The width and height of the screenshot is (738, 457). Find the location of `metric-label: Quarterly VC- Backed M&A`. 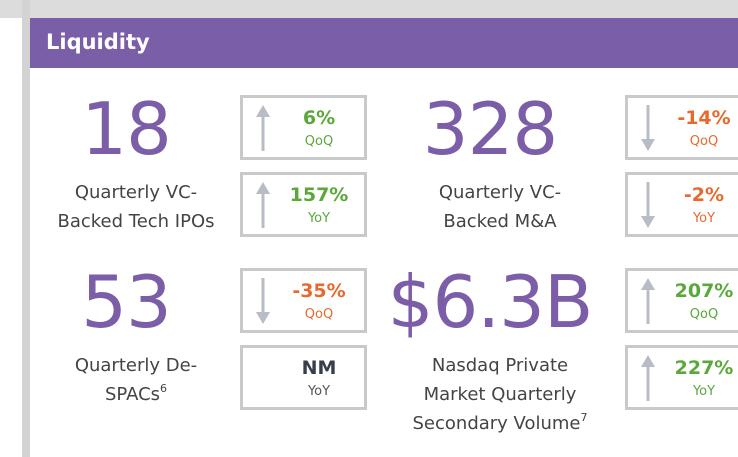

metric-label: Quarterly VC- Backed M&A is located at coordinates (500, 207).